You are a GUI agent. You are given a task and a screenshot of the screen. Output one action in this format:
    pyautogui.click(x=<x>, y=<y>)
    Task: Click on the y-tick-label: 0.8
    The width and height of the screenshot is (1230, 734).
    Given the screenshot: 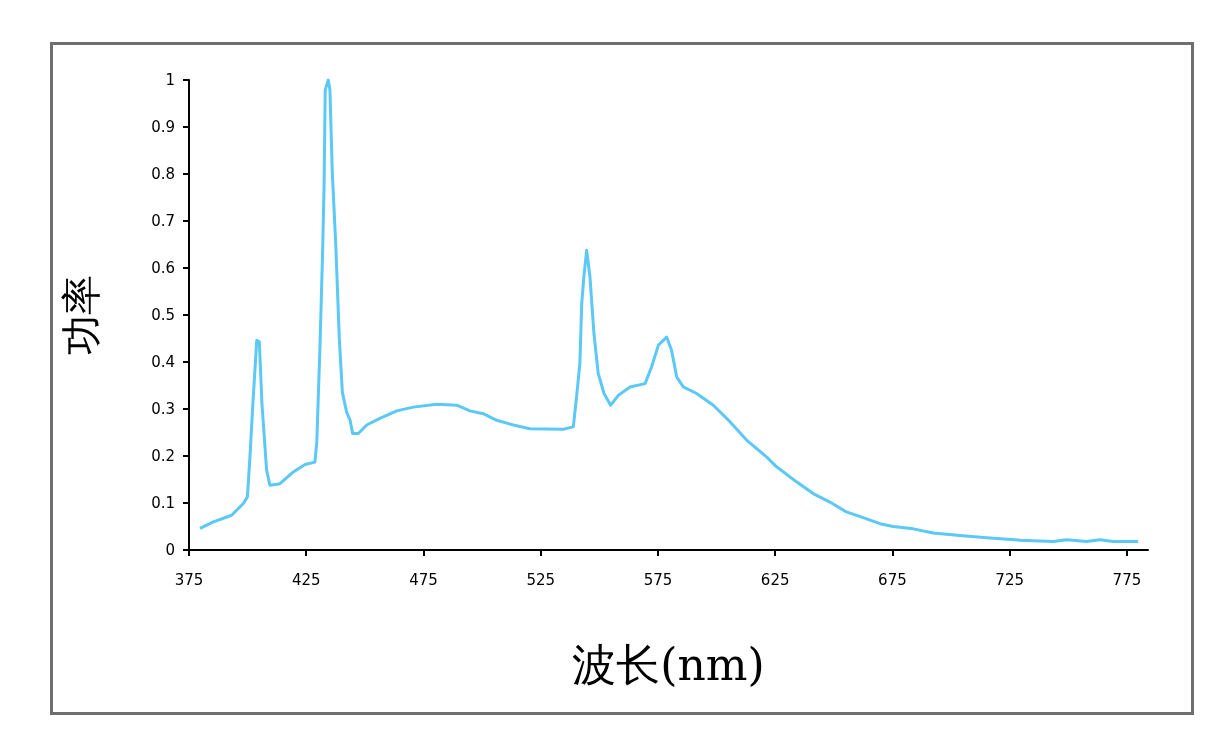 What is the action you would take?
    pyautogui.click(x=163, y=174)
    